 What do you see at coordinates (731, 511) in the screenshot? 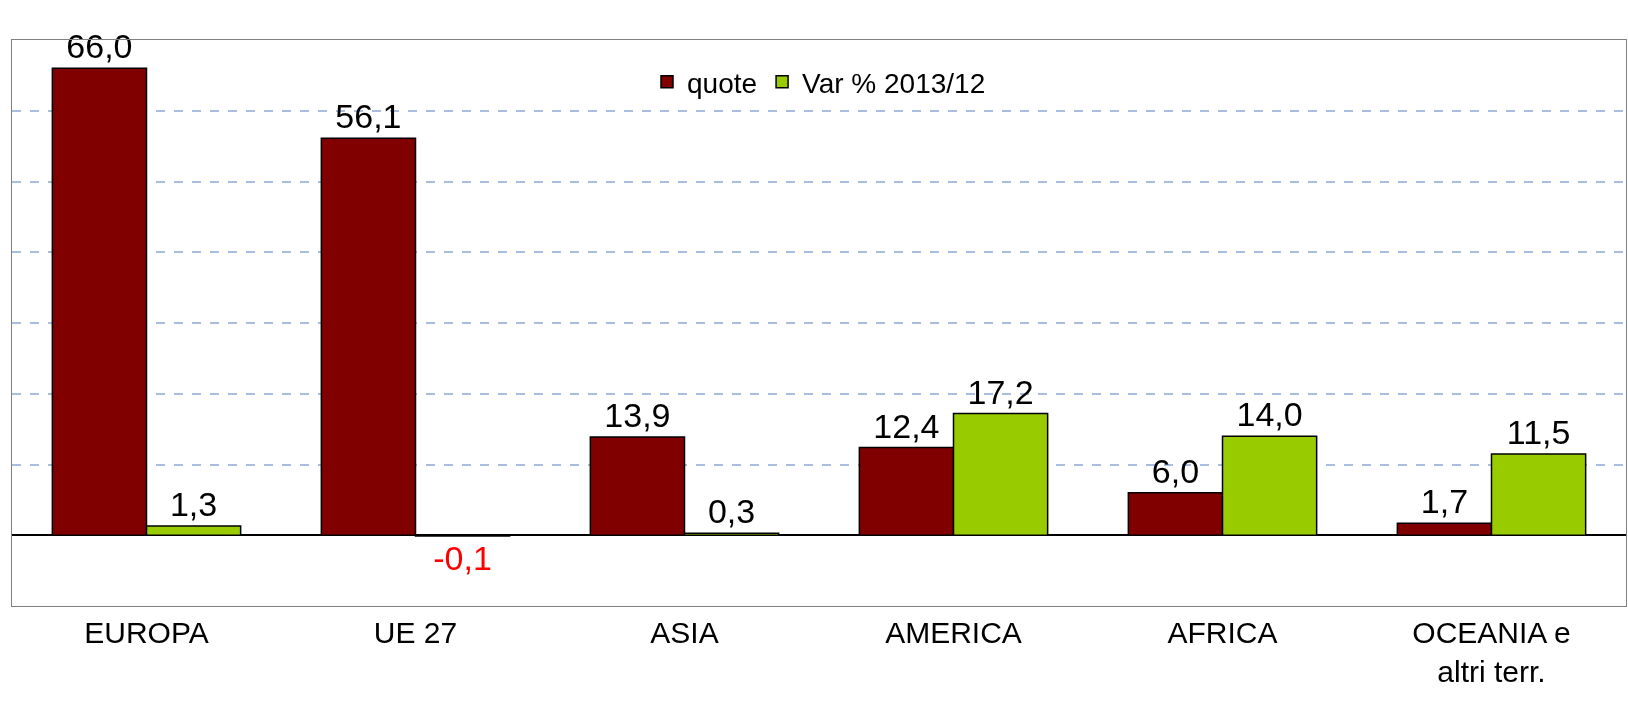
I see `data-label: 0,3` at bounding box center [731, 511].